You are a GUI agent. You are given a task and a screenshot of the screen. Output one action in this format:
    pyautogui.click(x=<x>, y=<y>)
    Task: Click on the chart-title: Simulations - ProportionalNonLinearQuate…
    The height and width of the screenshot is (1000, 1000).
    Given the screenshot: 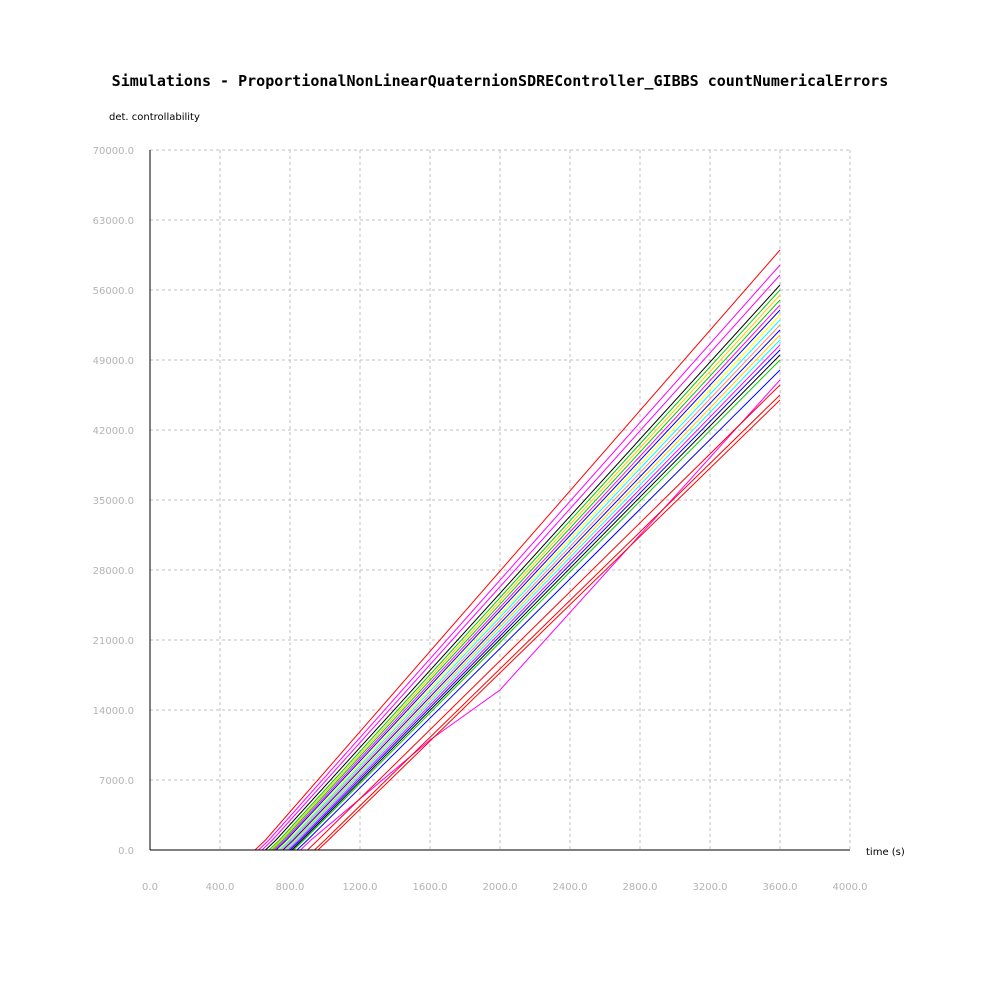 What is the action you would take?
    pyautogui.click(x=500, y=81)
    